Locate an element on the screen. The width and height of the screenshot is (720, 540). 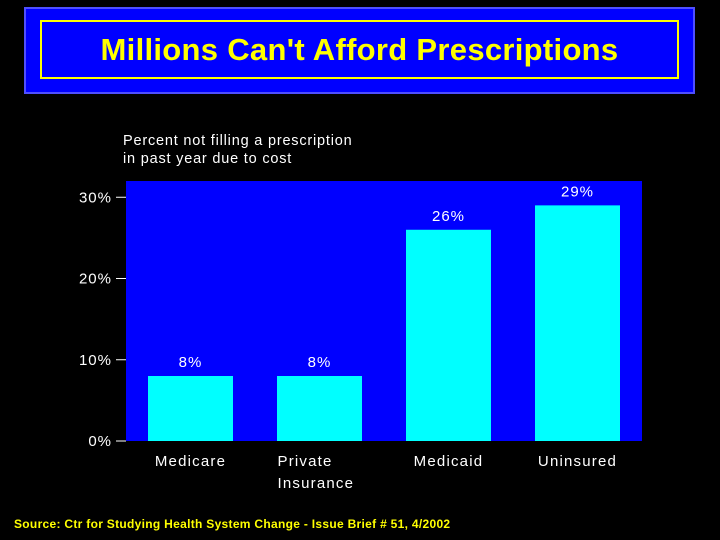
x-category-label: Medicaid is located at coordinates (449, 461).